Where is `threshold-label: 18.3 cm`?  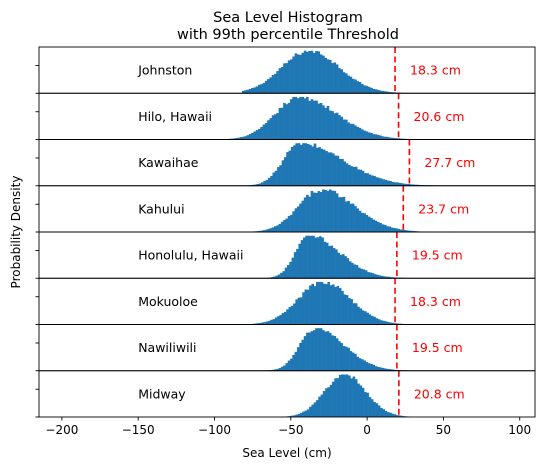 threshold-label: 18.3 cm is located at coordinates (435, 70).